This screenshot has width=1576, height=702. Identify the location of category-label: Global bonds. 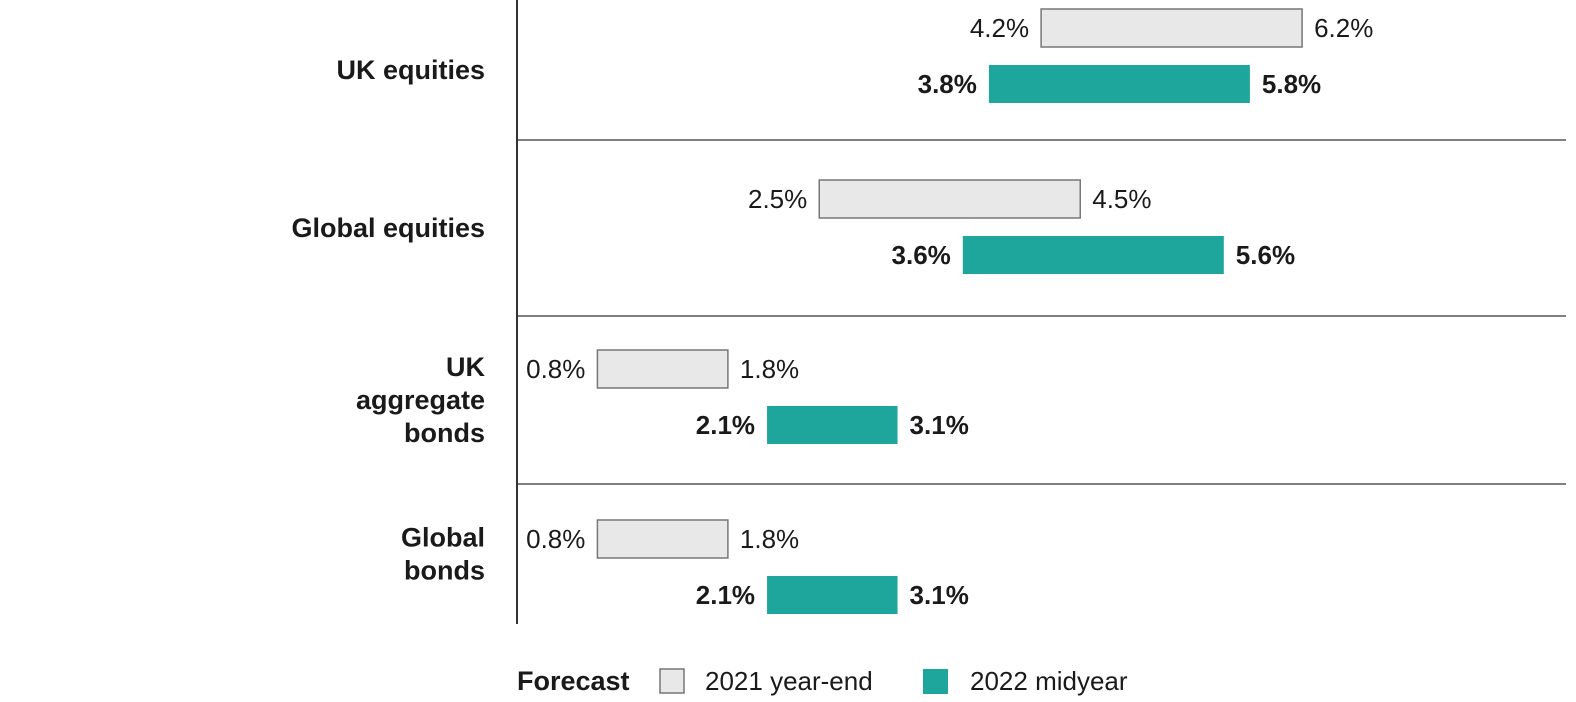
(443, 554).